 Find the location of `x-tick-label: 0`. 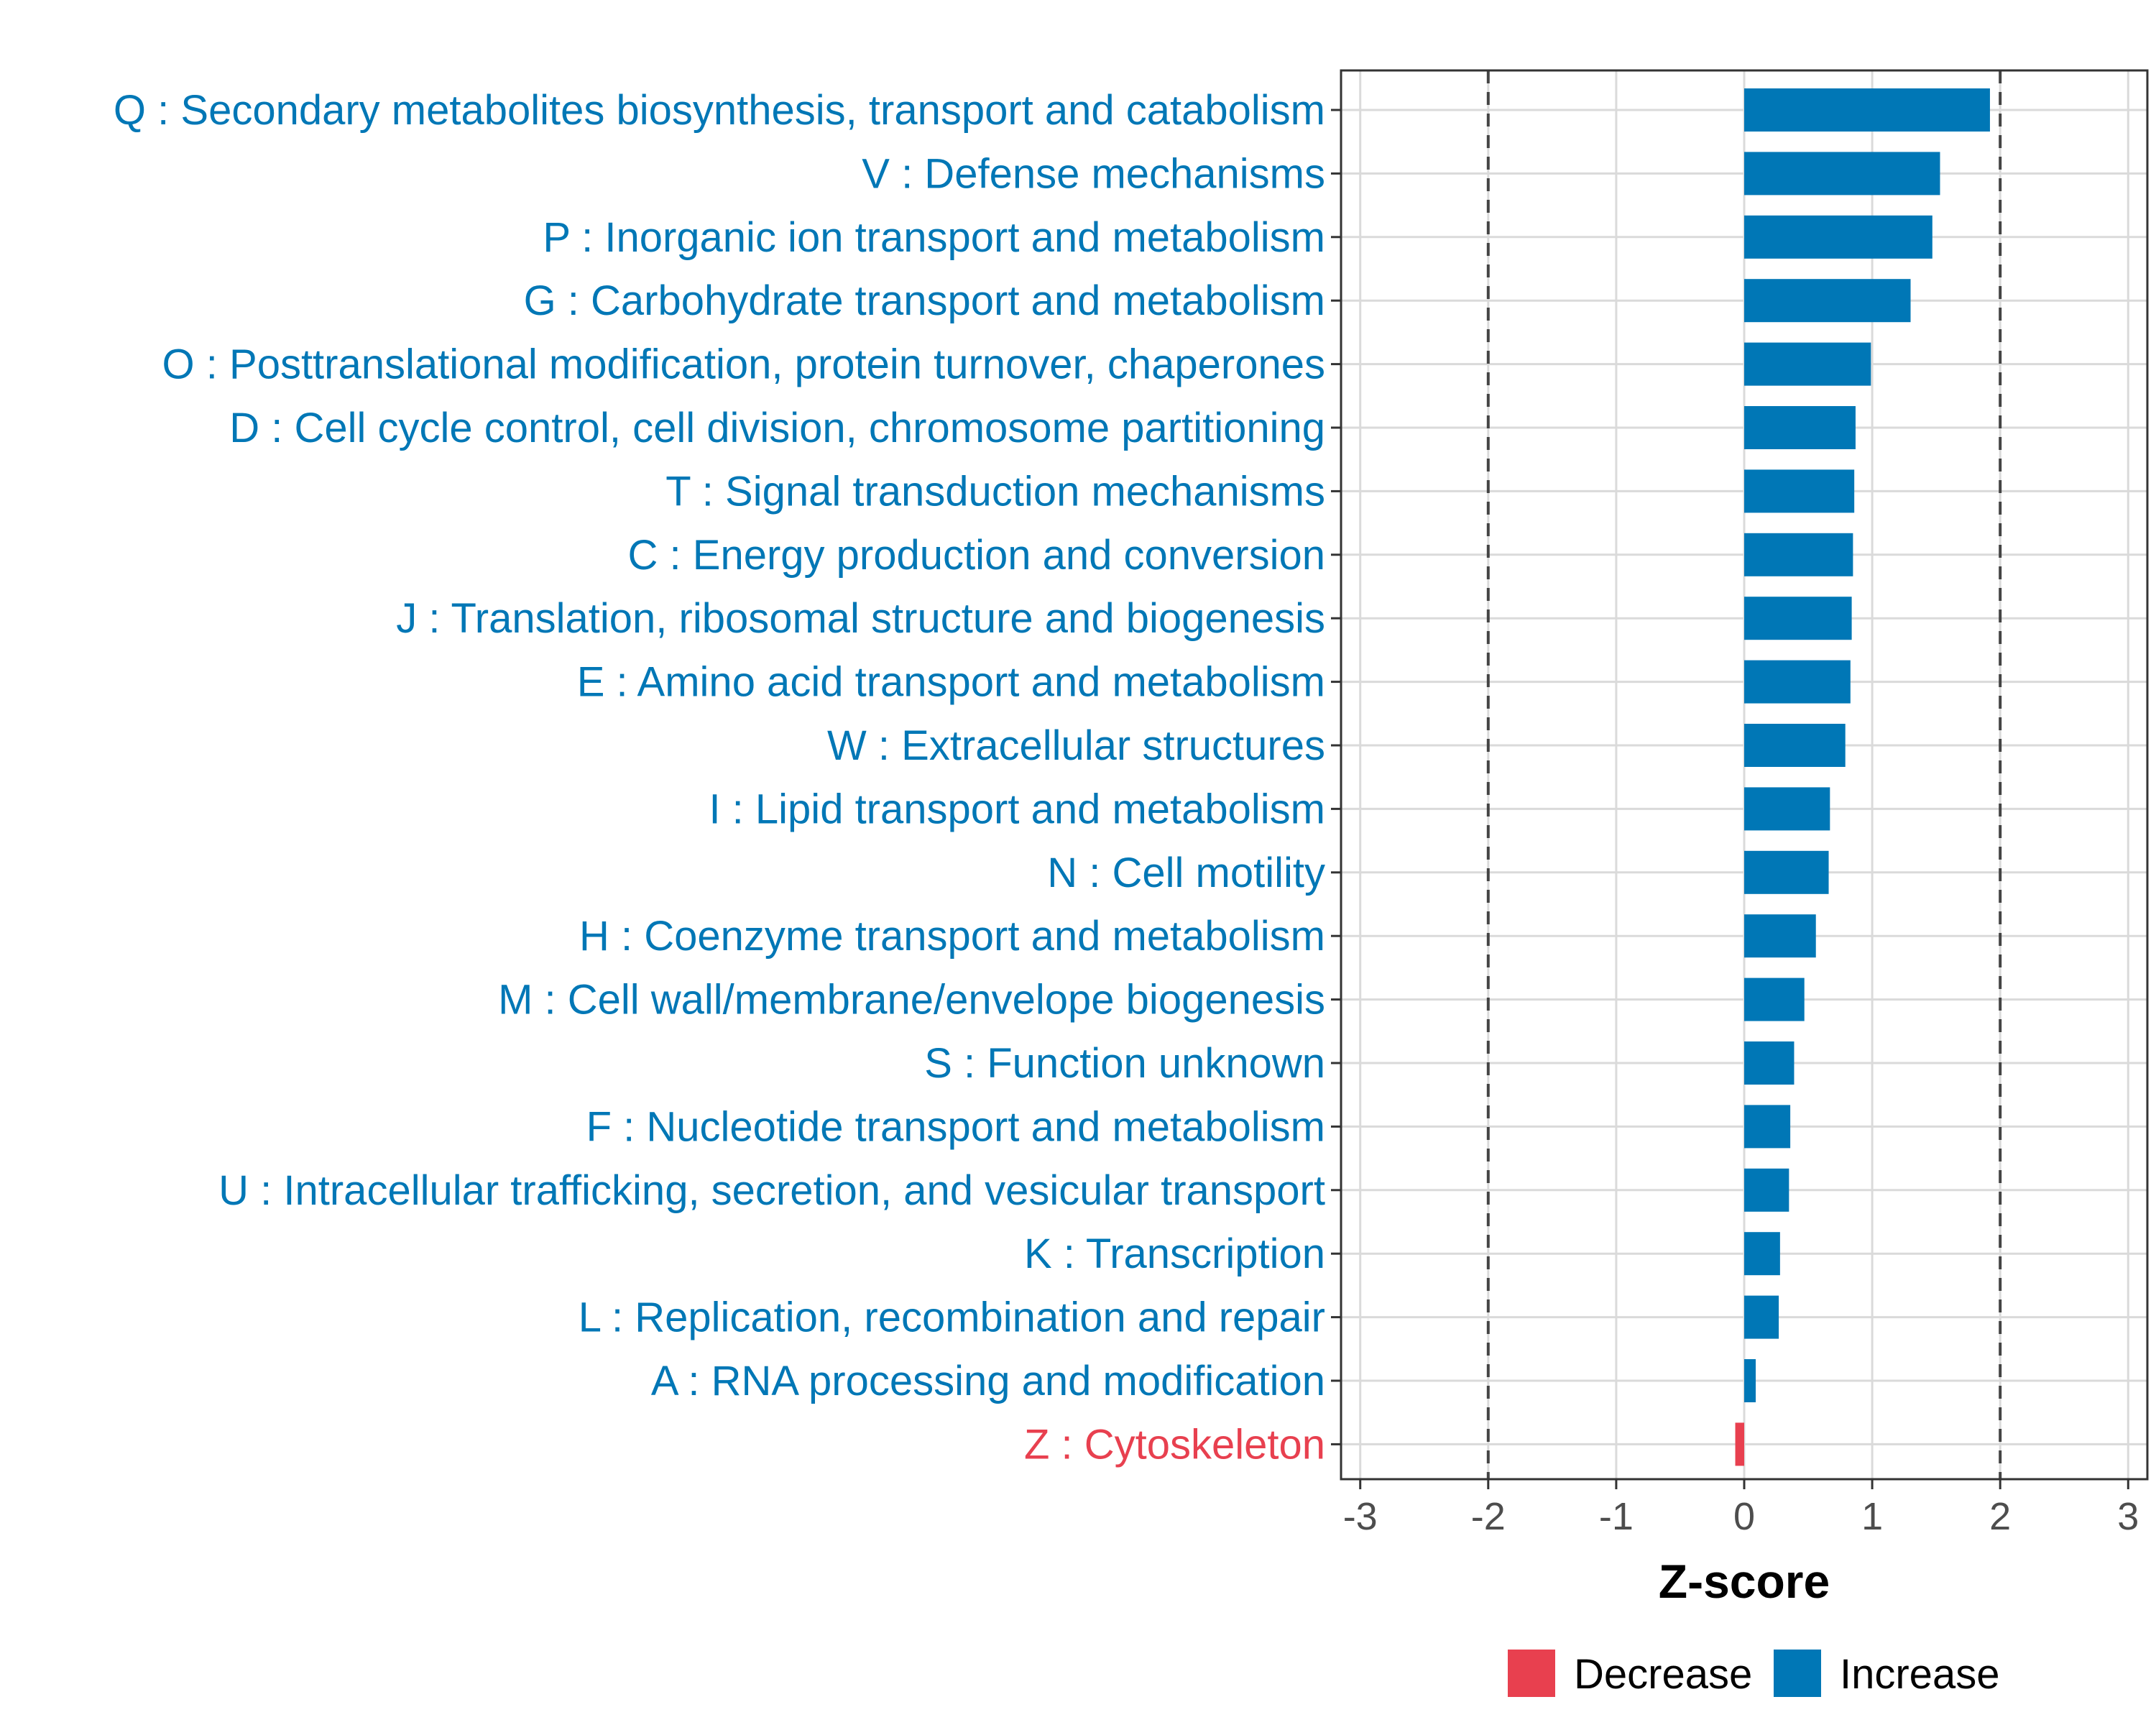

x-tick-label: 0 is located at coordinates (1744, 1516).